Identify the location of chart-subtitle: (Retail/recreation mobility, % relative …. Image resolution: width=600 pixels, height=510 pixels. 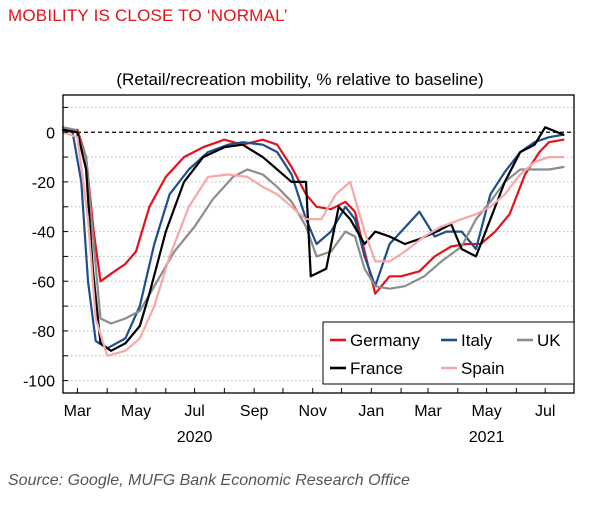
(300, 79).